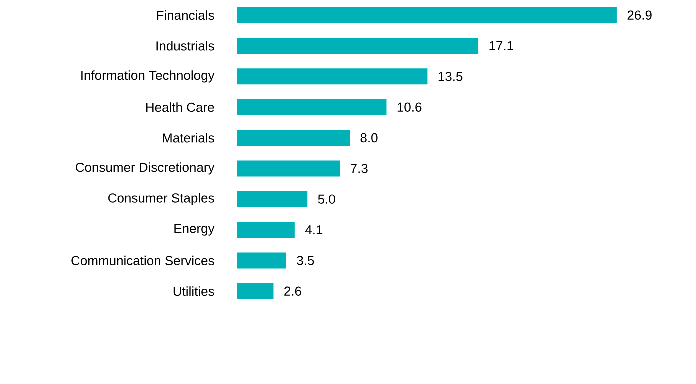 Image resolution: width=696 pixels, height=384 pixels. Describe the element at coordinates (450, 77) in the screenshot. I see `data-label: 13.5` at that location.